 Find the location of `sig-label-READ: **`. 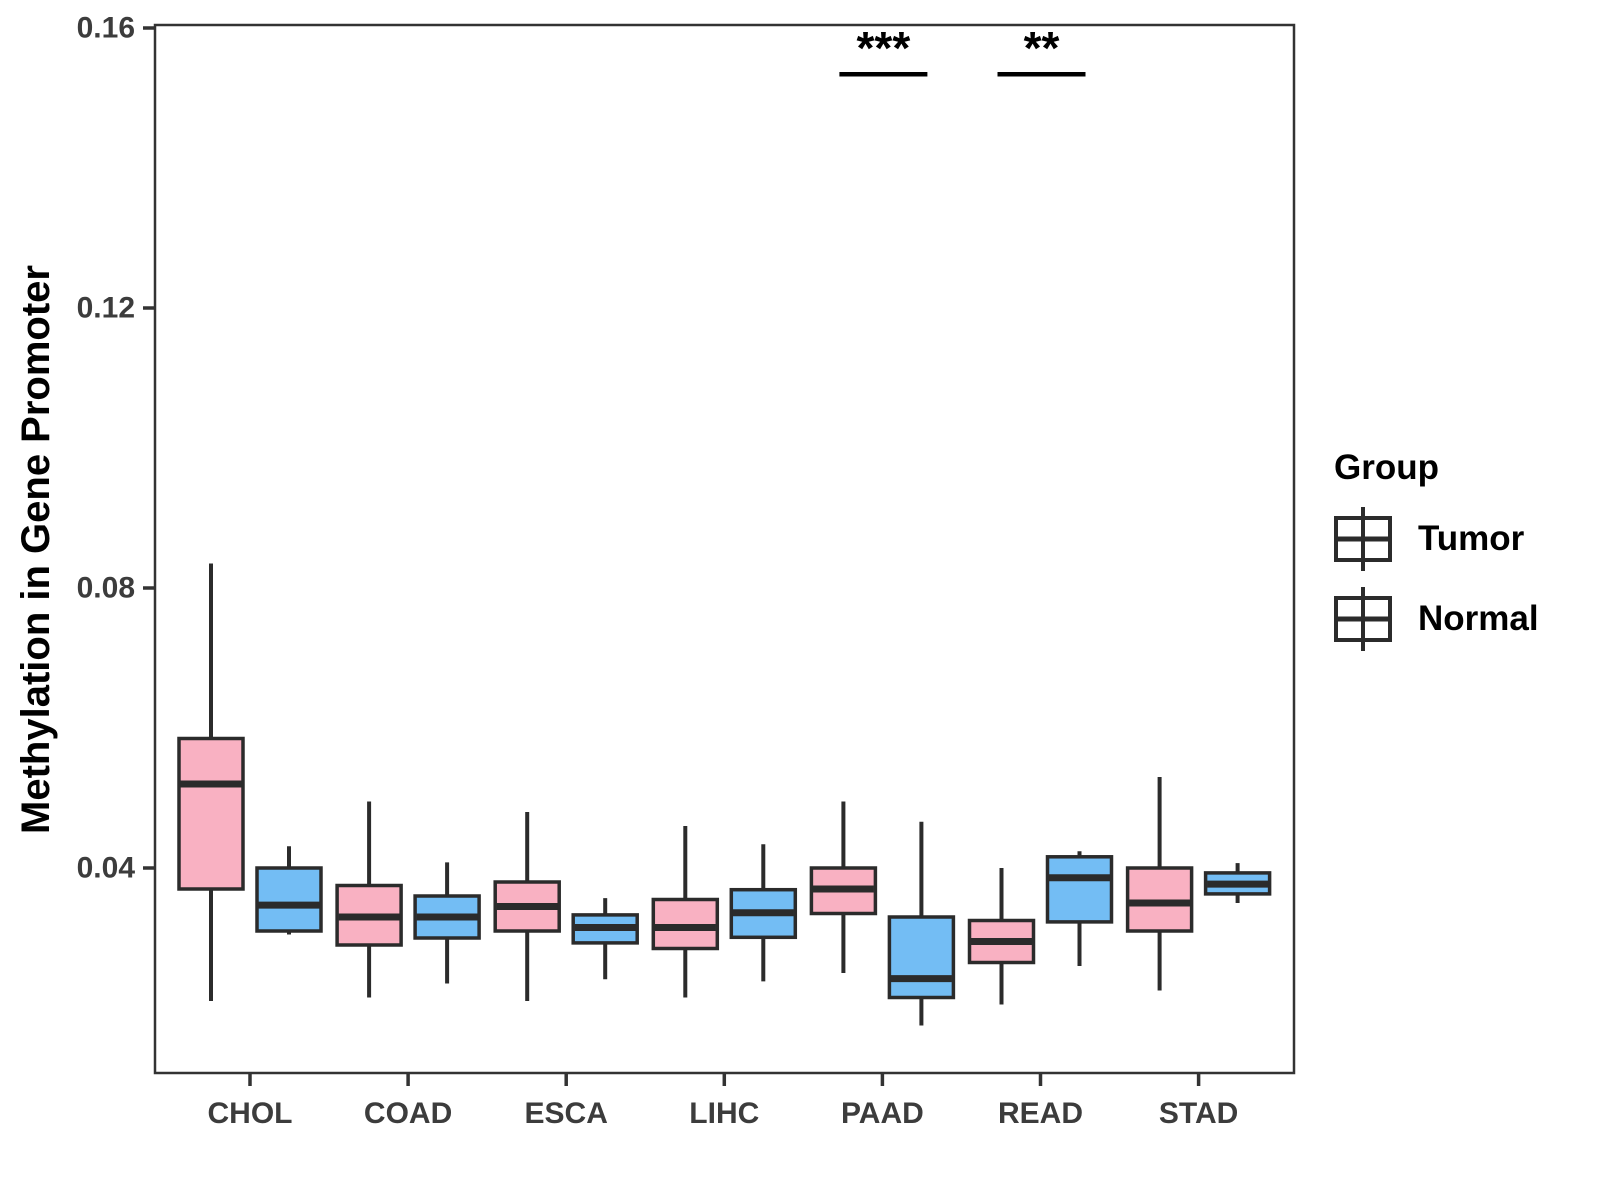

sig-label-READ: ** is located at coordinates (1042, 48).